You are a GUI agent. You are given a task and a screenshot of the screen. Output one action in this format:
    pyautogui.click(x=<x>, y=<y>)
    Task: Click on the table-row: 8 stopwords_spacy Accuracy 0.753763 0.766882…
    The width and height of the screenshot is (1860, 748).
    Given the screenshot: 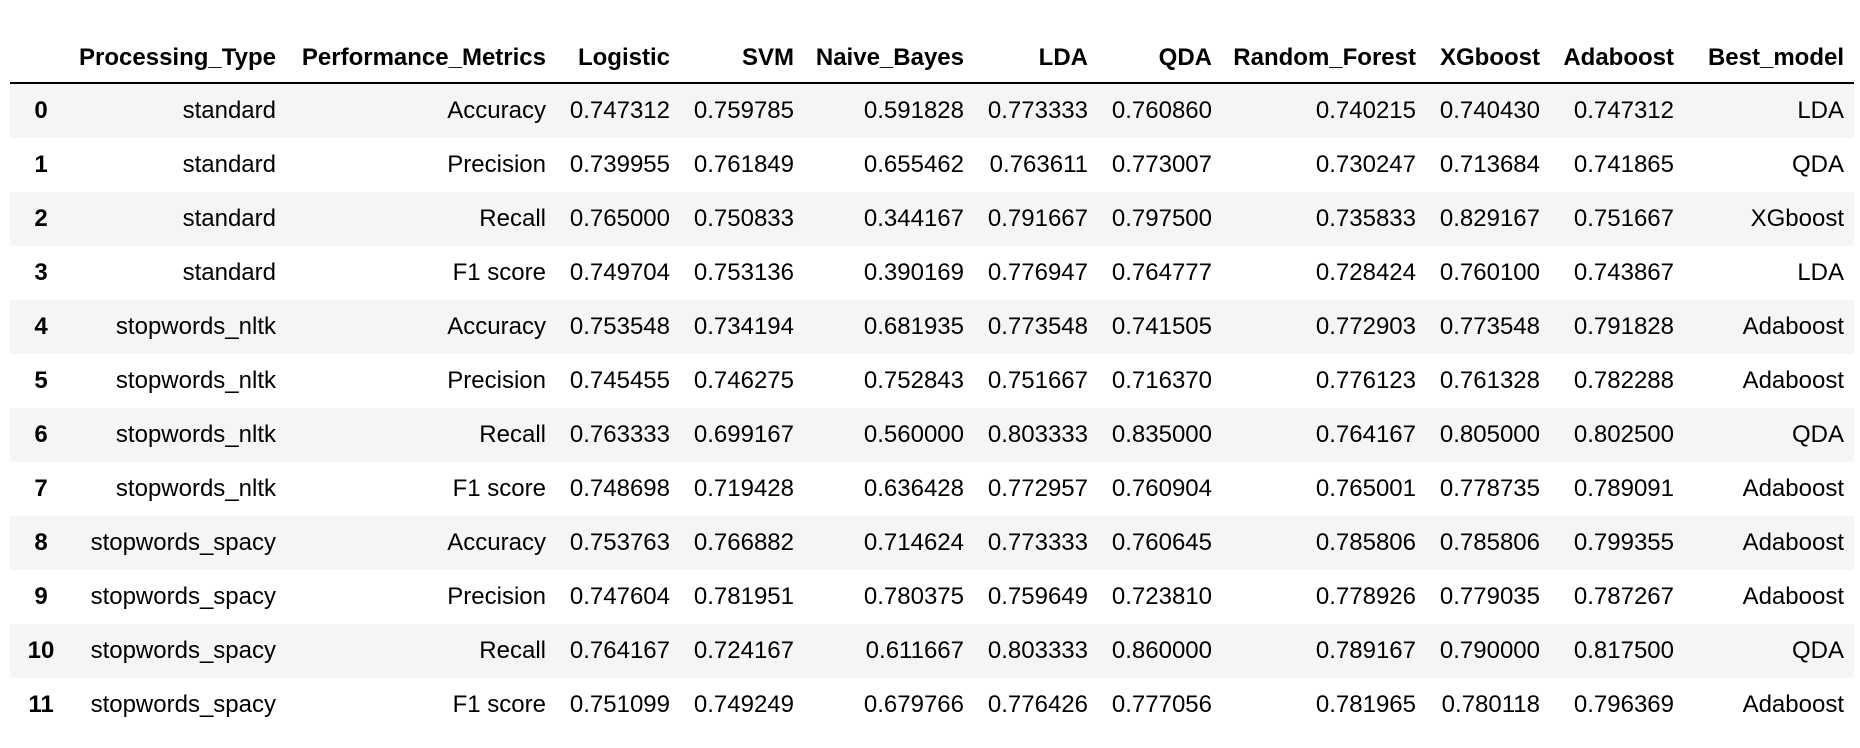 What is the action you would take?
    pyautogui.click(x=932, y=543)
    